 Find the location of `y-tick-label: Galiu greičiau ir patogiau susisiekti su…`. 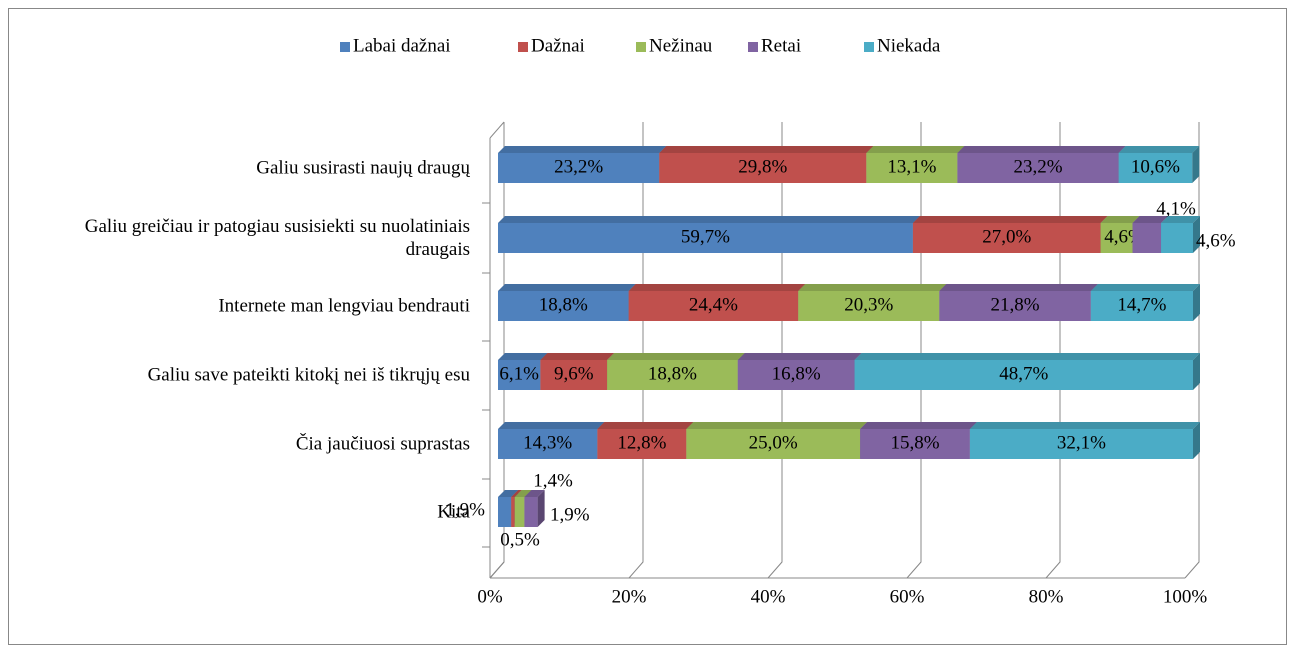

y-tick-label: Galiu greičiau ir patogiau susisiekti su… is located at coordinates (277, 238).